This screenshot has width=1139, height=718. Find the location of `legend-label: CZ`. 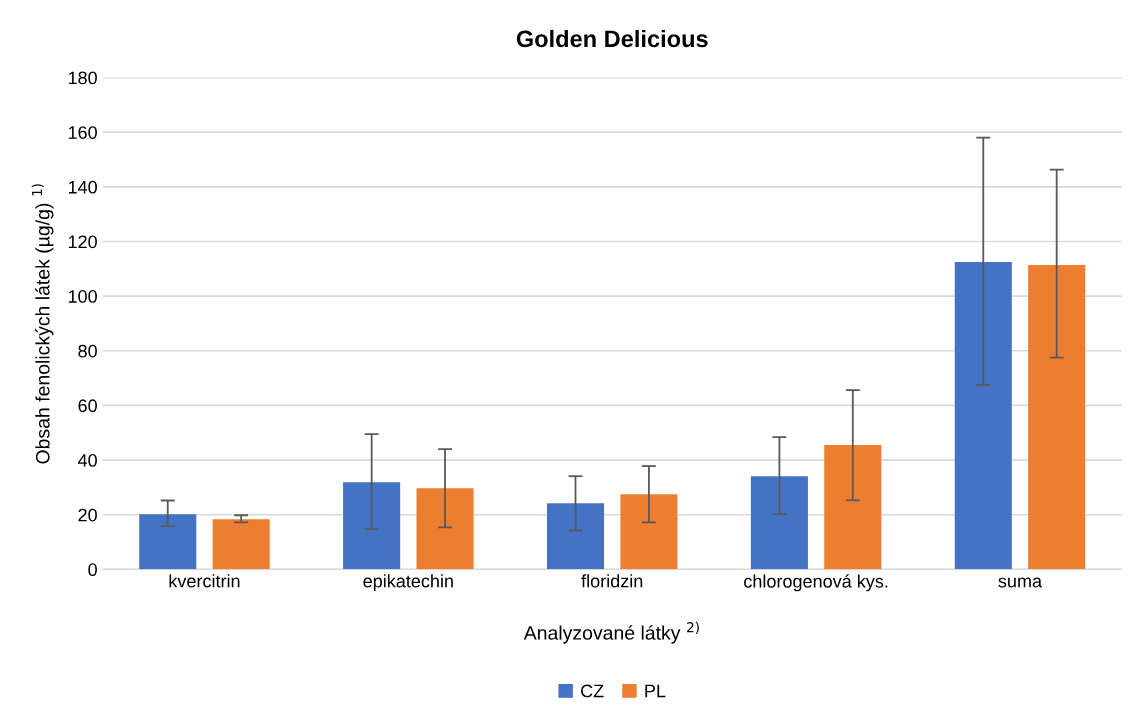

legend-label: CZ is located at coordinates (592, 691).